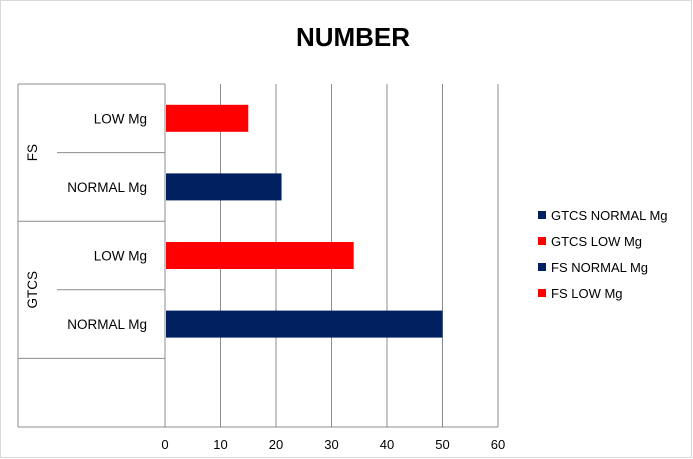 The height and width of the screenshot is (459, 693). Describe the element at coordinates (498, 444) in the screenshot. I see `x-tick-label: 60` at that location.